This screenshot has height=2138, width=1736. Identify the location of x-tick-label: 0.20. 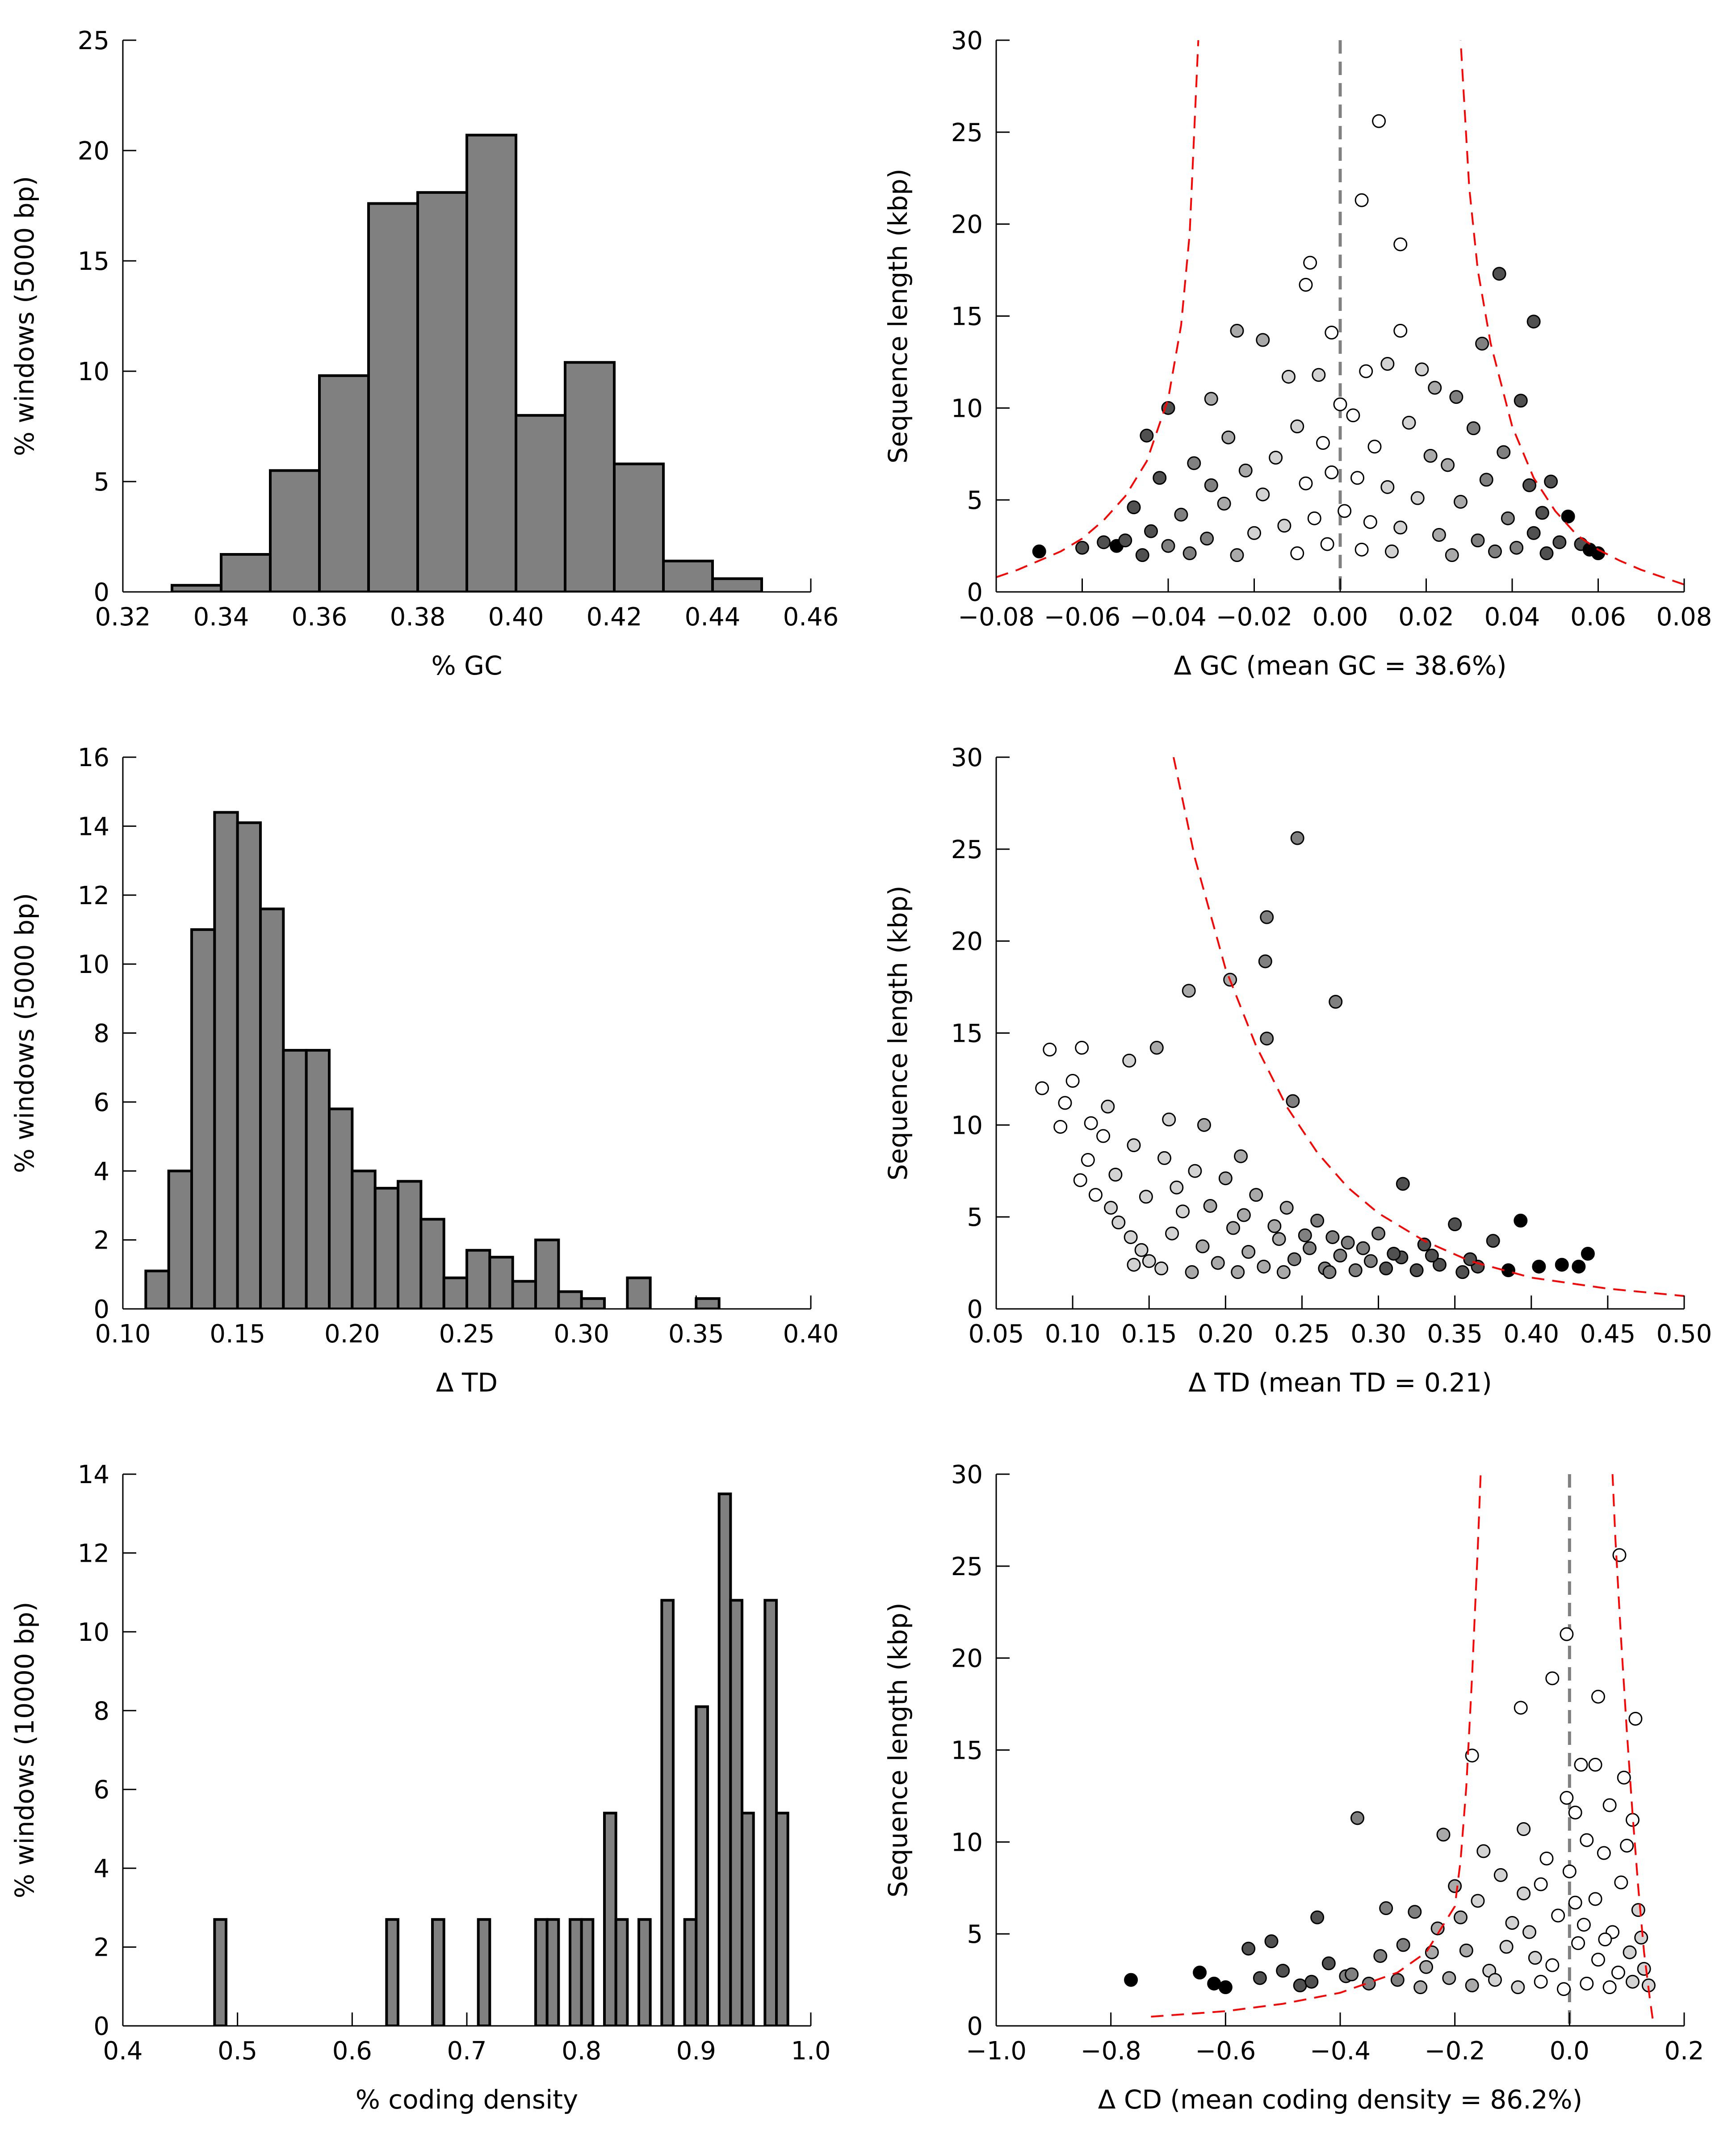
(1226, 1335).